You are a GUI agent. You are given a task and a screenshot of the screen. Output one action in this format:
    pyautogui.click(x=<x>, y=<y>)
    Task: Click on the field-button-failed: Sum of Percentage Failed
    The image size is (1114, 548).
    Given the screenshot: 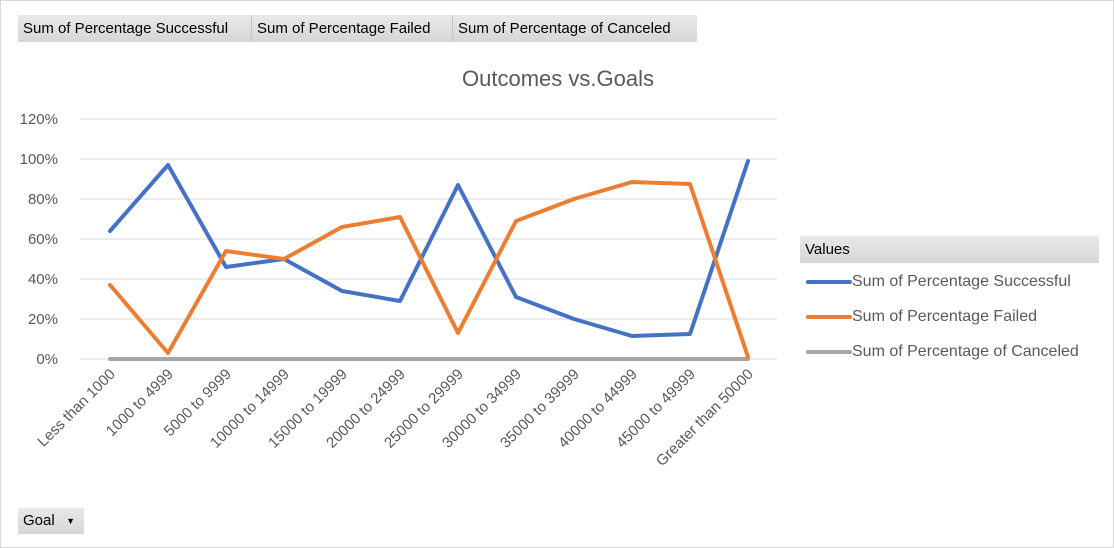 What is the action you would take?
    pyautogui.click(x=352, y=28)
    